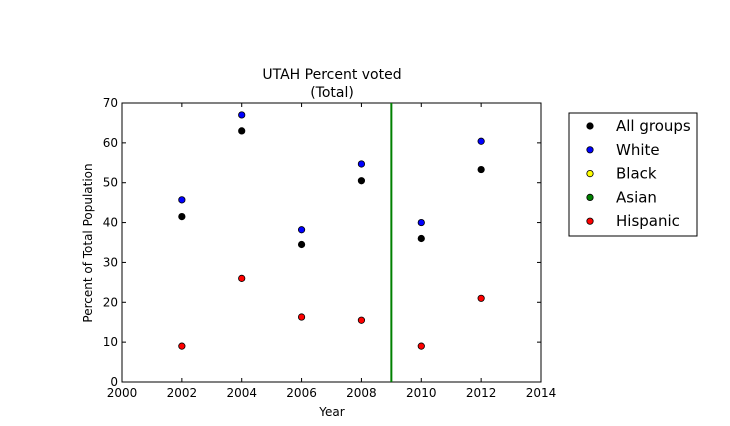 The height and width of the screenshot is (426, 730). Describe the element at coordinates (182, 393) in the screenshot. I see `x-tick-label: 2002` at that location.